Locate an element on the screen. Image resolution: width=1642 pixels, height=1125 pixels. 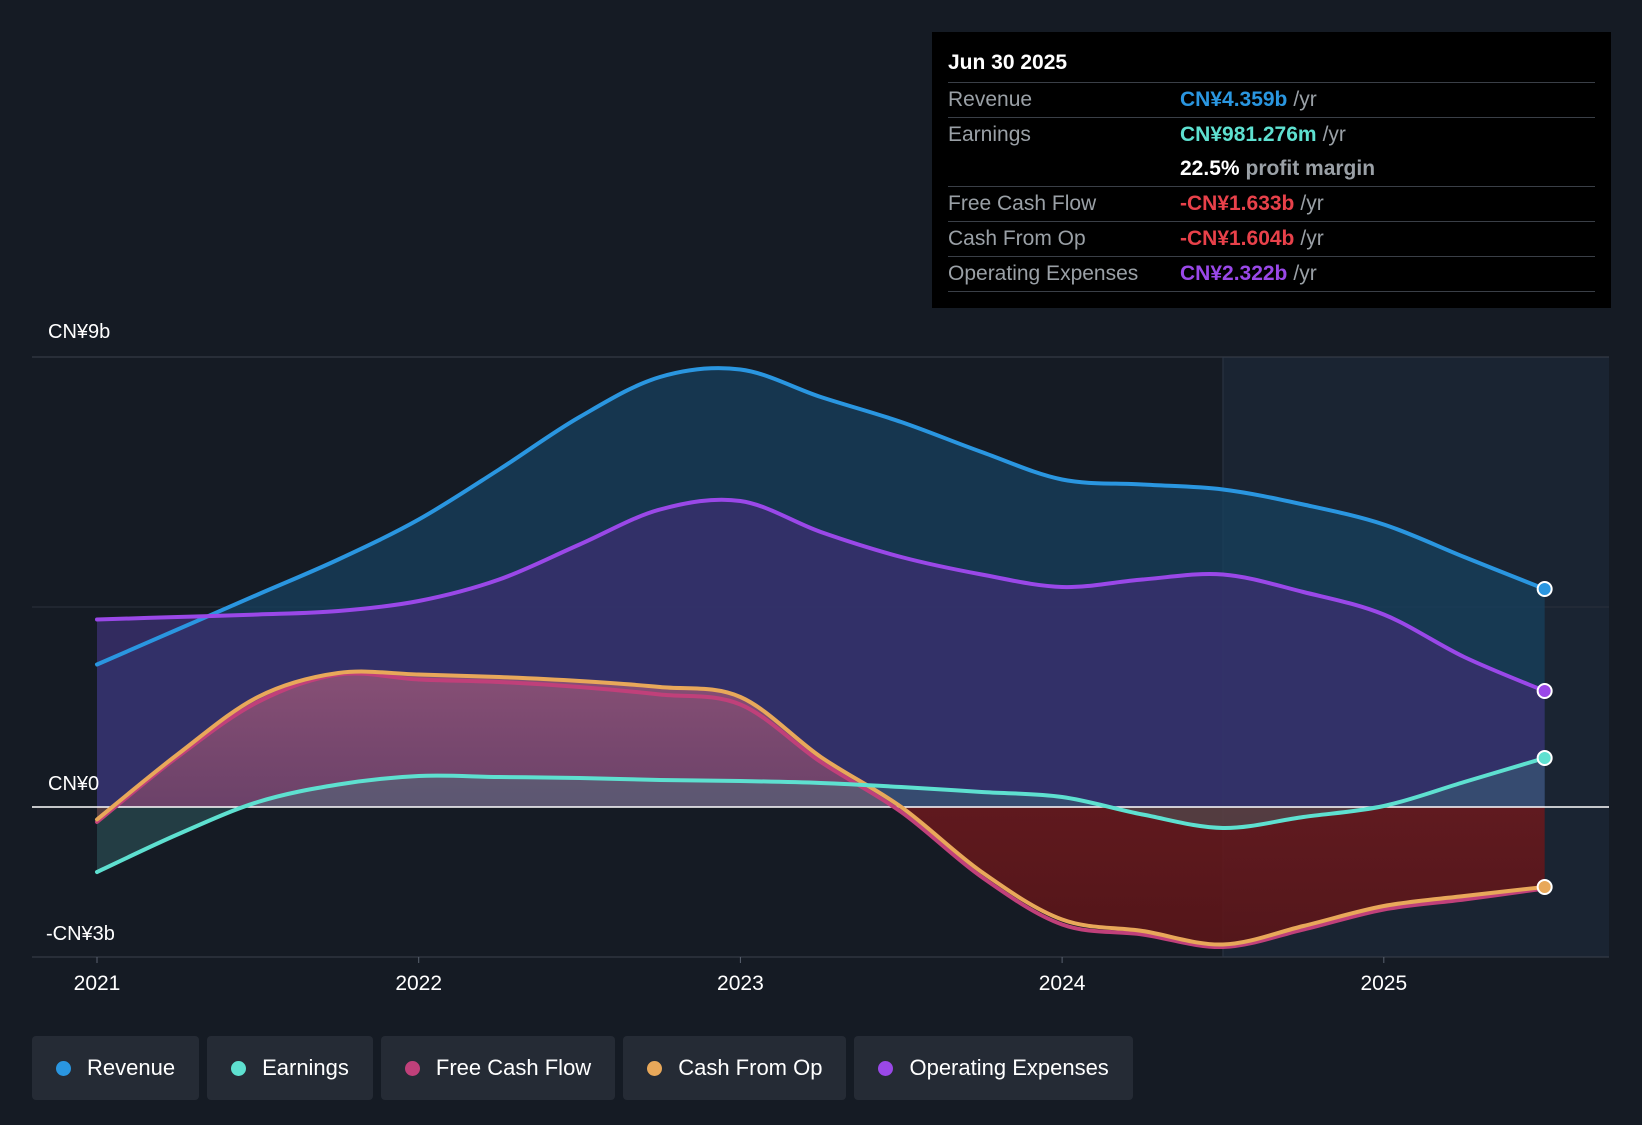
legend-label: Cash From Op is located at coordinates (750, 1067).